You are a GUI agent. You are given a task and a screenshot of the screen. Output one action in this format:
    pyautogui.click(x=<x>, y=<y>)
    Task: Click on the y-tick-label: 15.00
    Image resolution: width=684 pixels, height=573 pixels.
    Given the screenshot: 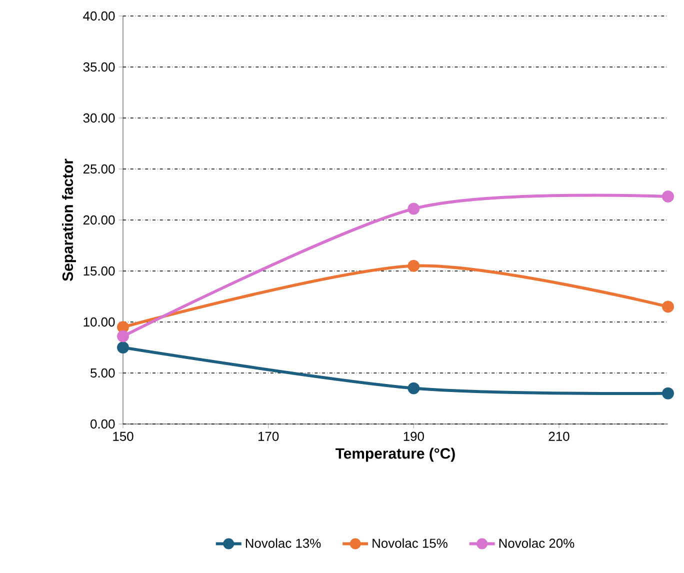 What is the action you would take?
    pyautogui.click(x=99, y=271)
    